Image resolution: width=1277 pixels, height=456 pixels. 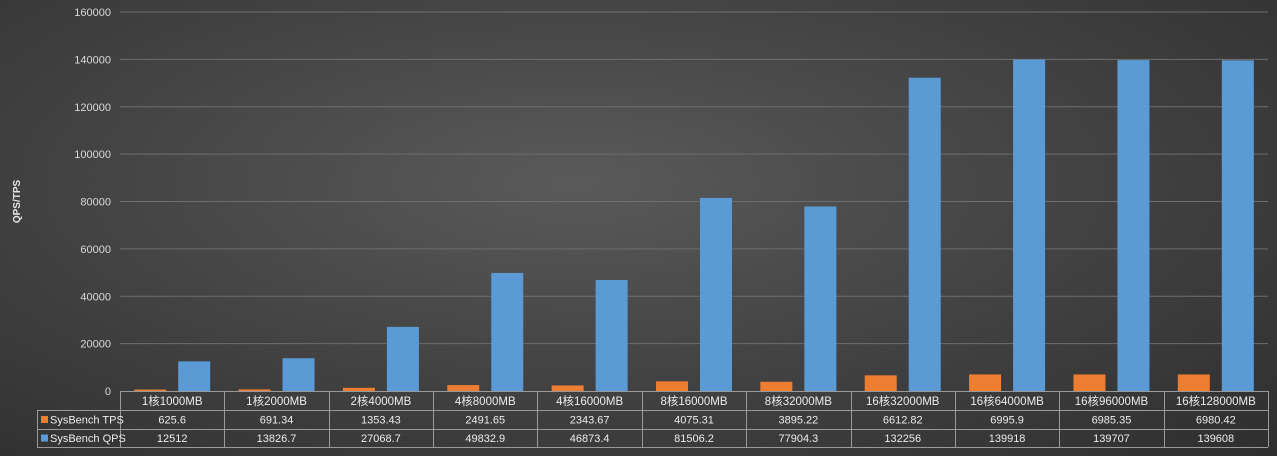 What do you see at coordinates (1215, 439) in the screenshot?
I see `data-label: 139608` at bounding box center [1215, 439].